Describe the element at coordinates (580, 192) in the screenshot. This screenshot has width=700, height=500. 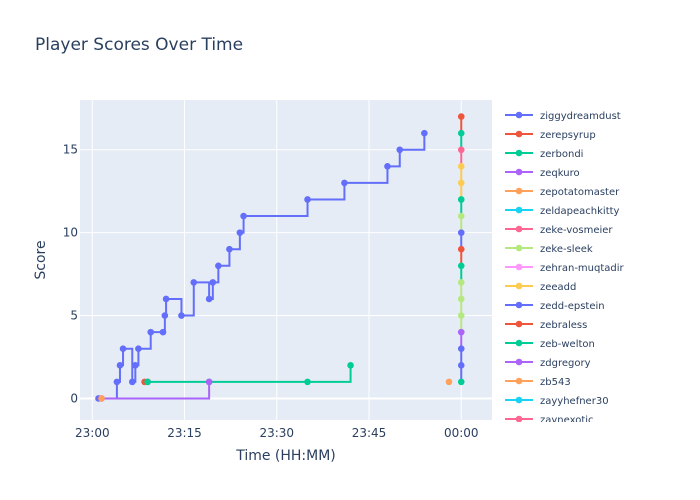
I see `legend-label: zepotatomaster` at that location.